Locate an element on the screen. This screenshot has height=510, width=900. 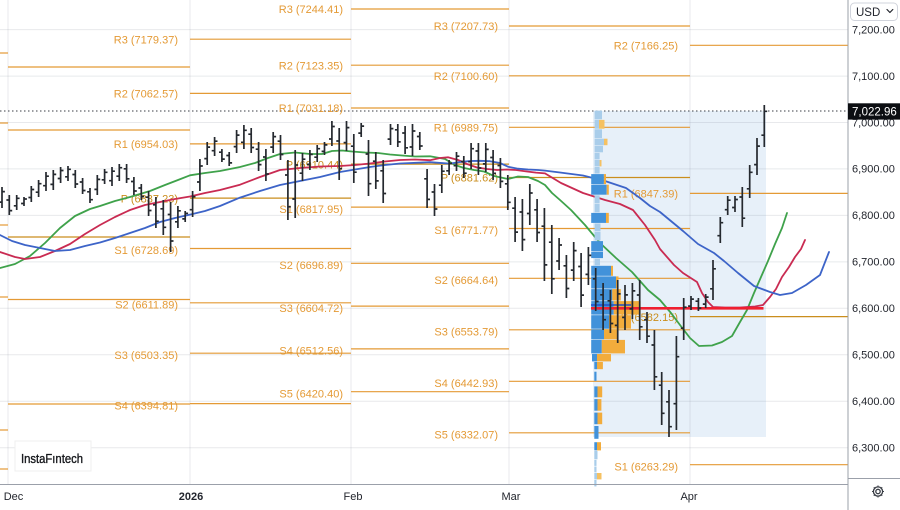
svg-text: 7,022.96 is located at coordinates (874, 113).